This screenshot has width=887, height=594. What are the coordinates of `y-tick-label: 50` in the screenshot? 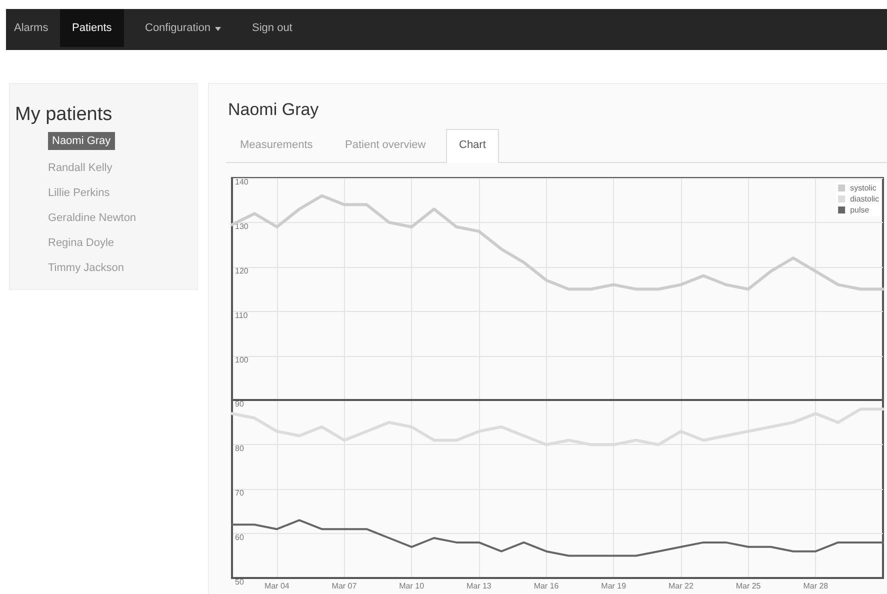 It's located at (239, 582).